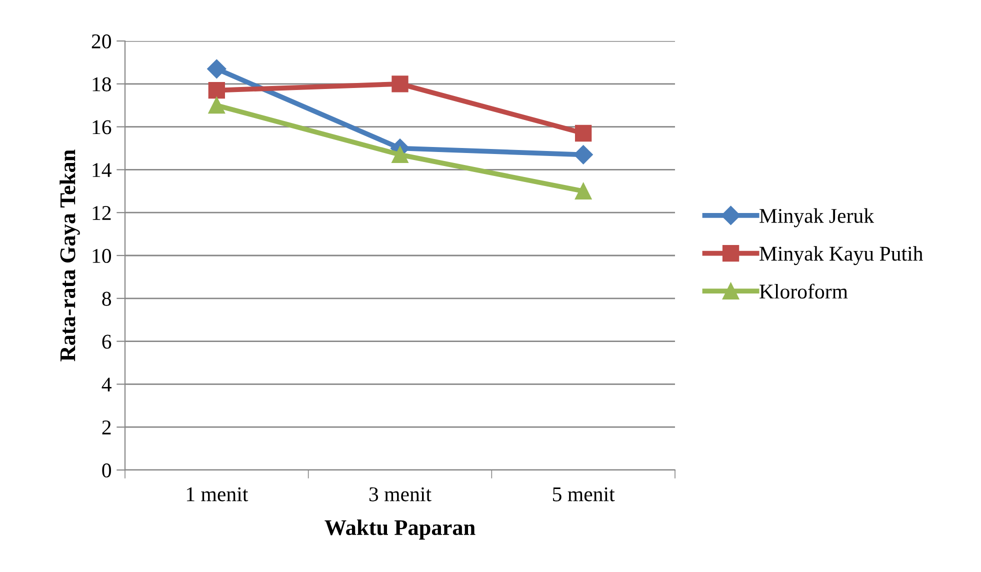 This screenshot has width=981, height=572. What do you see at coordinates (217, 494) in the screenshot?
I see `x-tick-label: 1 menit` at bounding box center [217, 494].